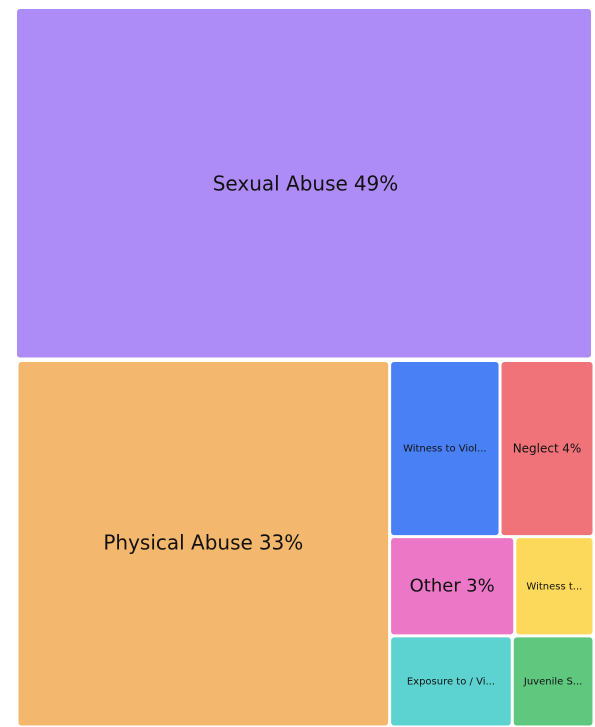  What do you see at coordinates (280, 183) in the screenshot?
I see `category-label: Sexual Abuse` at bounding box center [280, 183].